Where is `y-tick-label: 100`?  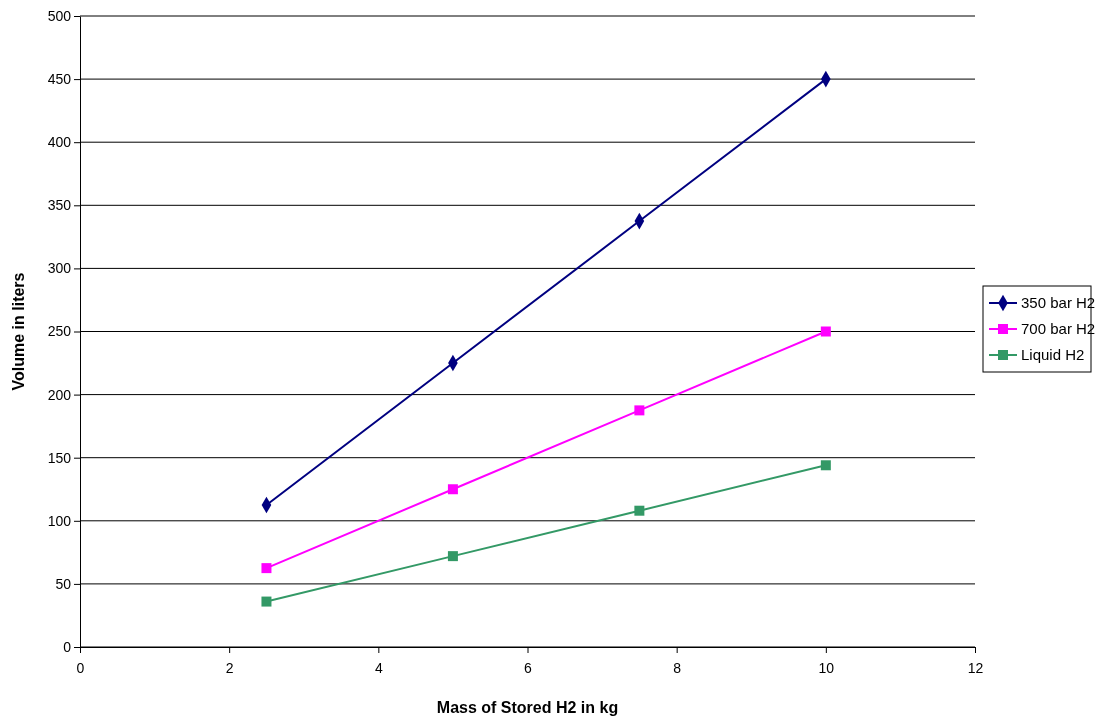
y-tick-label: 100 is located at coordinates (59, 520).